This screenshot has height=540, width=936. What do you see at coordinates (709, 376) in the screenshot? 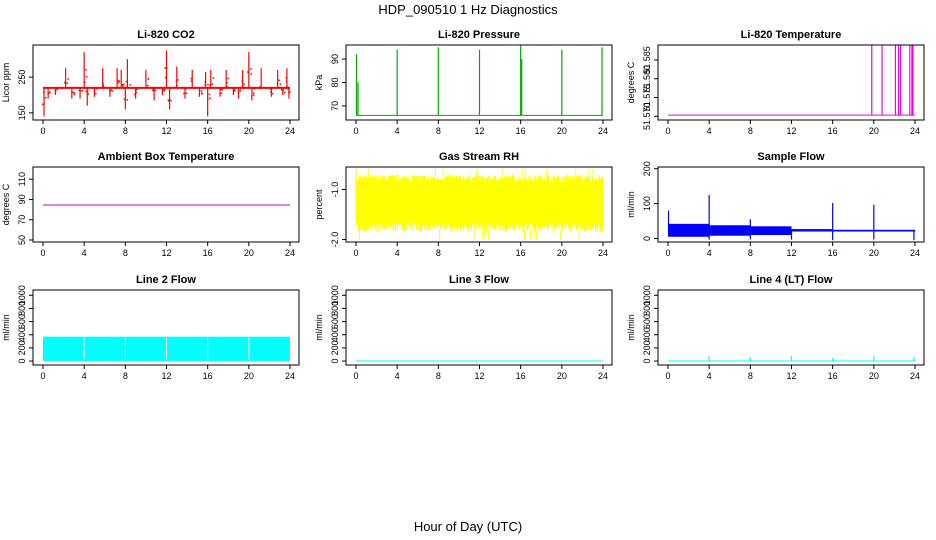
I see `x-tick-label: 4` at bounding box center [709, 376].